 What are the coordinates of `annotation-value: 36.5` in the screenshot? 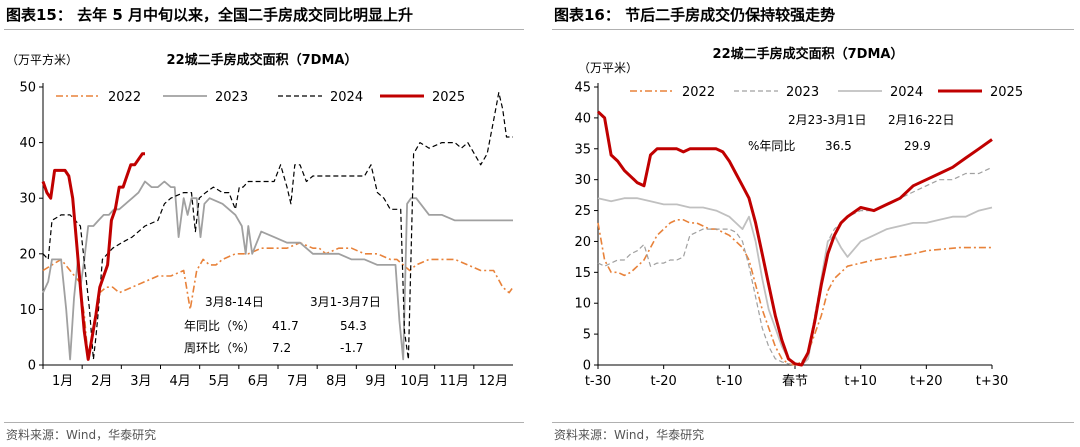 It's located at (838, 146).